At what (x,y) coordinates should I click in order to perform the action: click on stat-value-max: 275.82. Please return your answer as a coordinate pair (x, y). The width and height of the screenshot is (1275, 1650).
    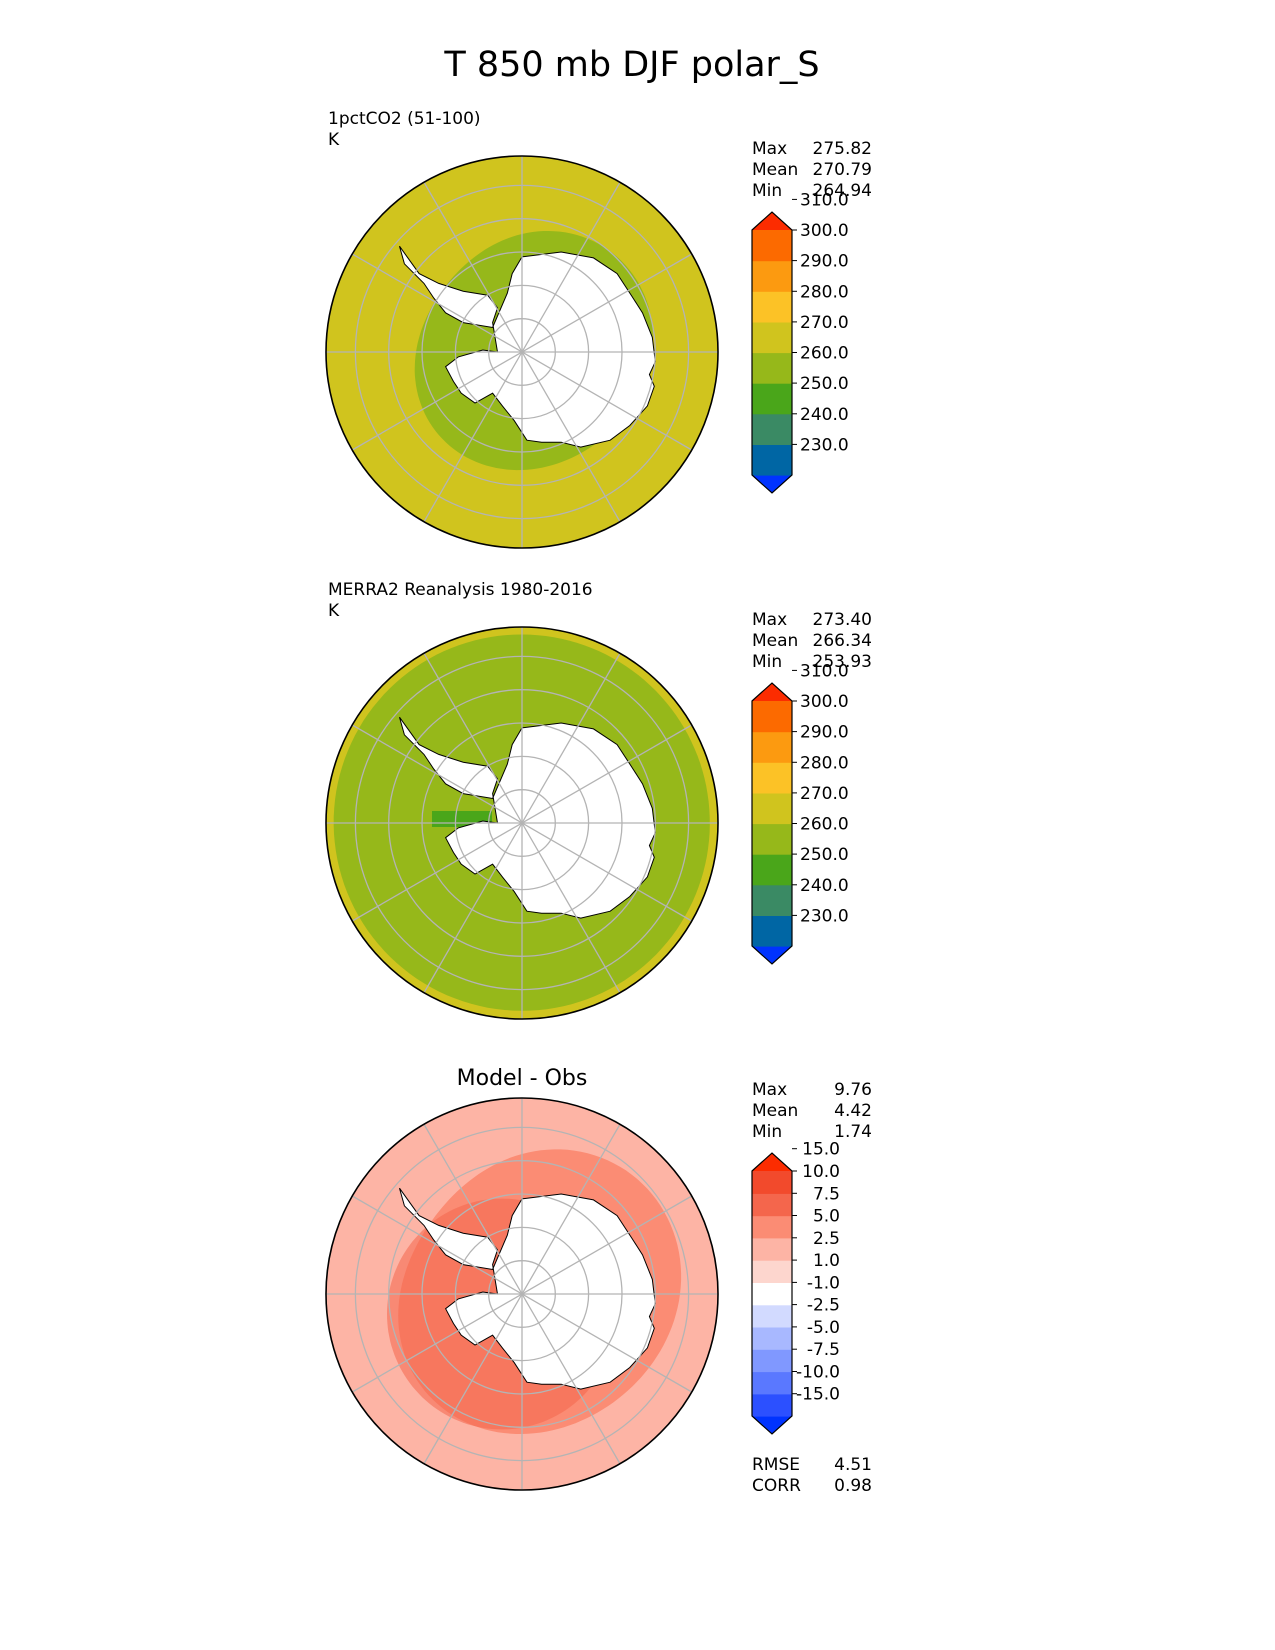
    Looking at the image, I should click on (842, 149).